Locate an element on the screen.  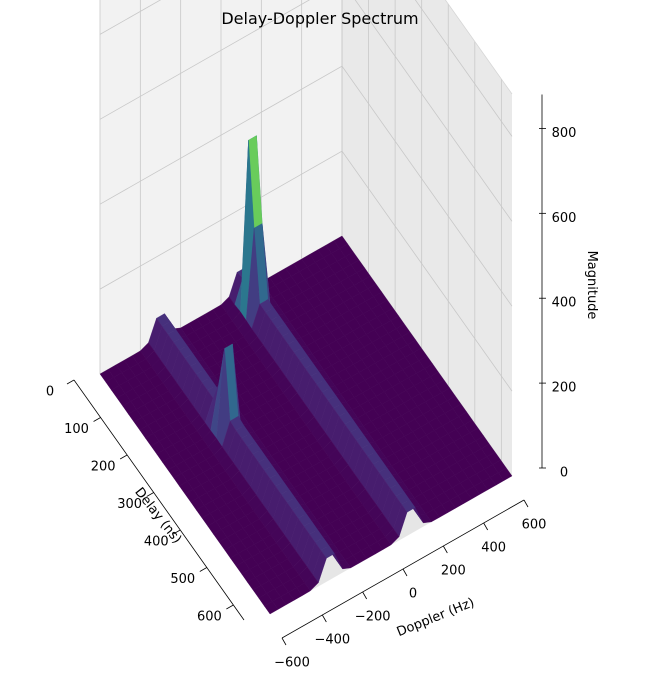
magnitude-tick-label: 200 is located at coordinates (564, 388).